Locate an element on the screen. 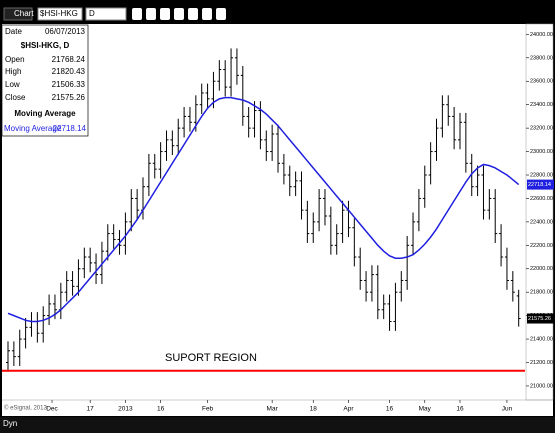 The height and width of the screenshot is (433, 555). y-tick-label: 23600.00 is located at coordinates (541, 82).